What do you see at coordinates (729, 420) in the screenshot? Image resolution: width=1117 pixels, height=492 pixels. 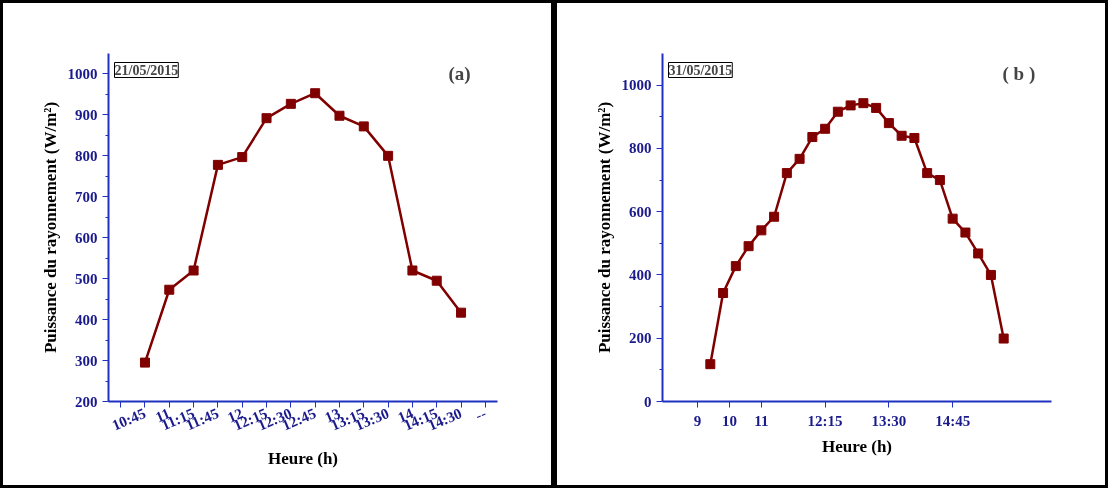 I see `x-tick-label: 10` at bounding box center [729, 420].